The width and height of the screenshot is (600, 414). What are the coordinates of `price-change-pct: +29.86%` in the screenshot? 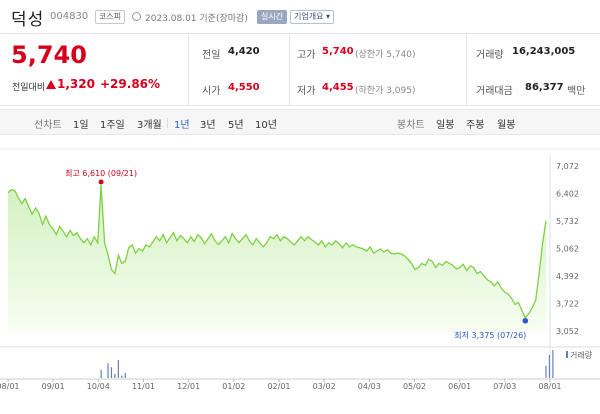 It's located at (130, 84).